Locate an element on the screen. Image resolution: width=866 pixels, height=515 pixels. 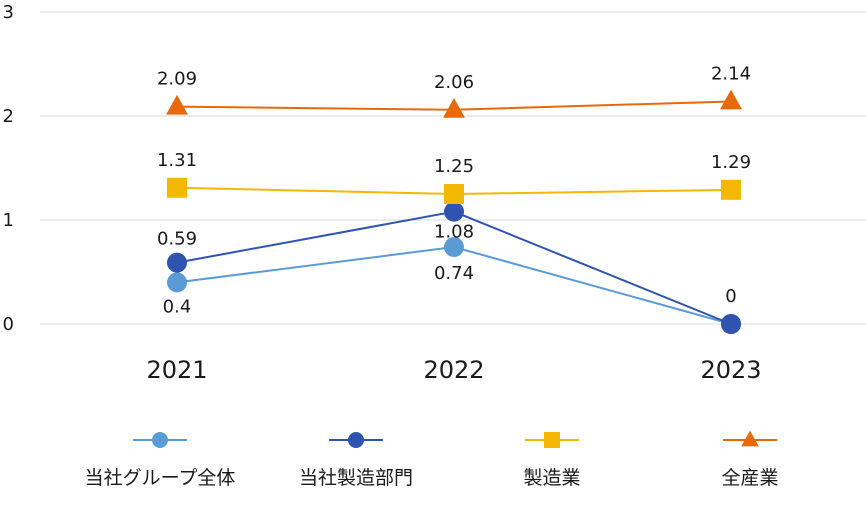
data-label: 0.74 is located at coordinates (454, 273).